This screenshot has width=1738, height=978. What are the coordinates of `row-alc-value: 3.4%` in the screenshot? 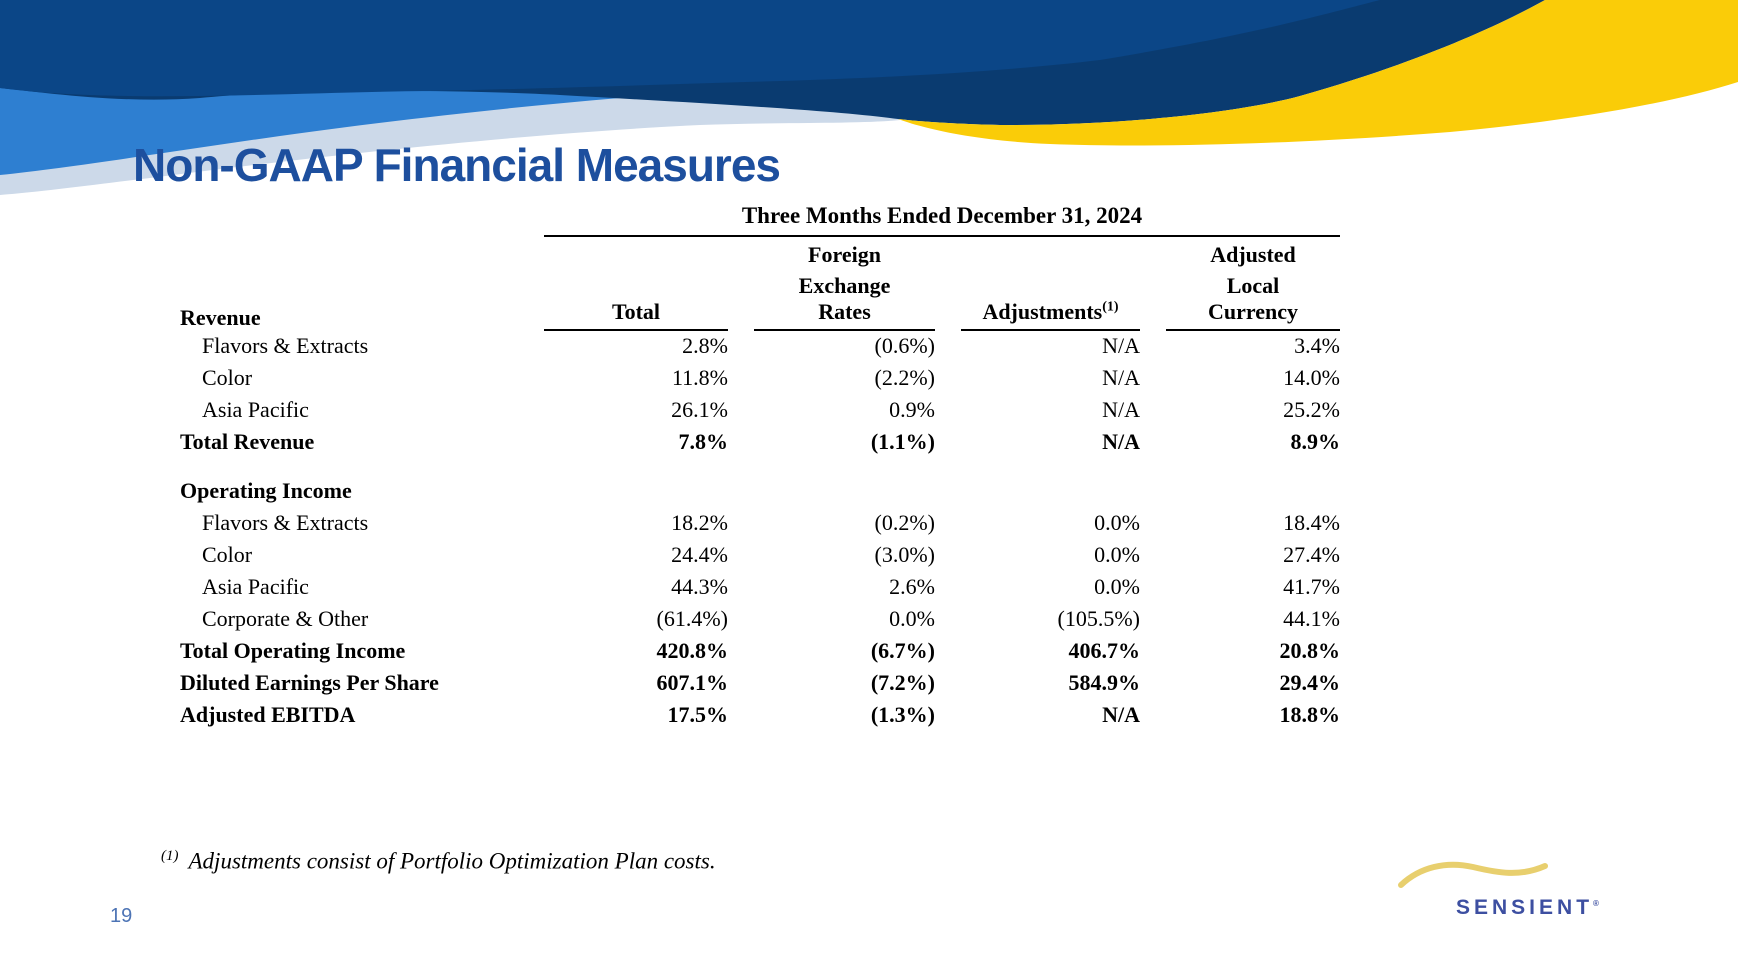 It's located at (1317, 345).